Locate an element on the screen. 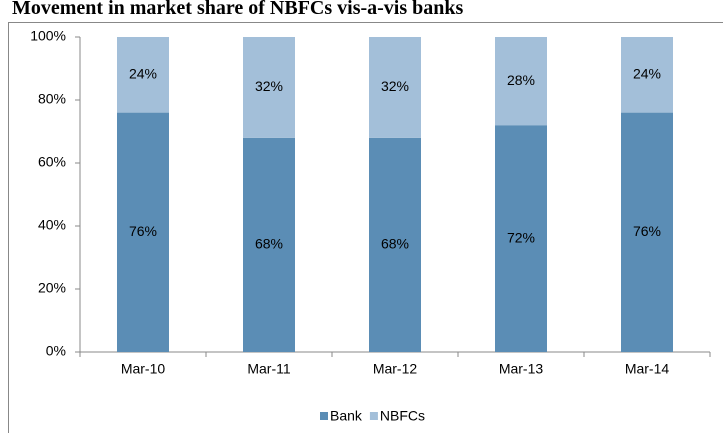  y-tick-label: 20% is located at coordinates (52, 288).